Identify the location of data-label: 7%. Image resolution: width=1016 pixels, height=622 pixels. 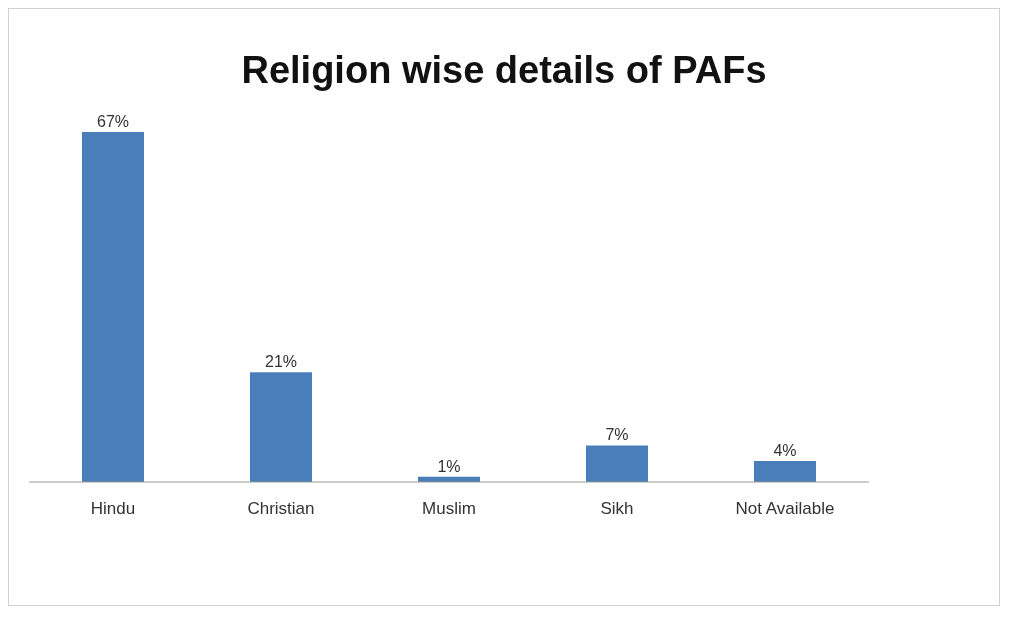
(617, 435).